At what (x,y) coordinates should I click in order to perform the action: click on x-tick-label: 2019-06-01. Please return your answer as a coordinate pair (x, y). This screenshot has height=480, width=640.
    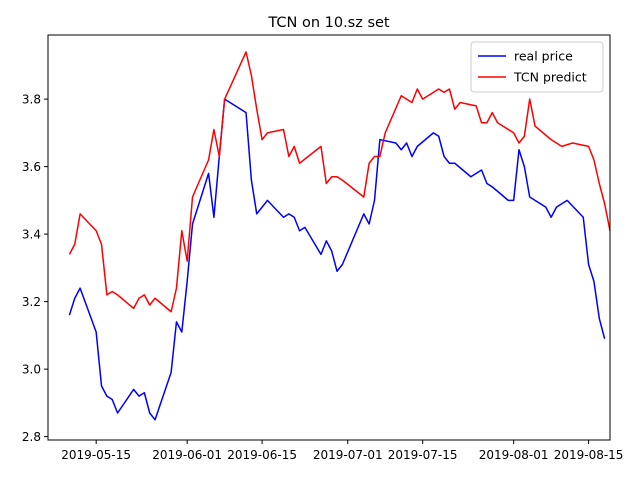
    Looking at the image, I should click on (187, 455).